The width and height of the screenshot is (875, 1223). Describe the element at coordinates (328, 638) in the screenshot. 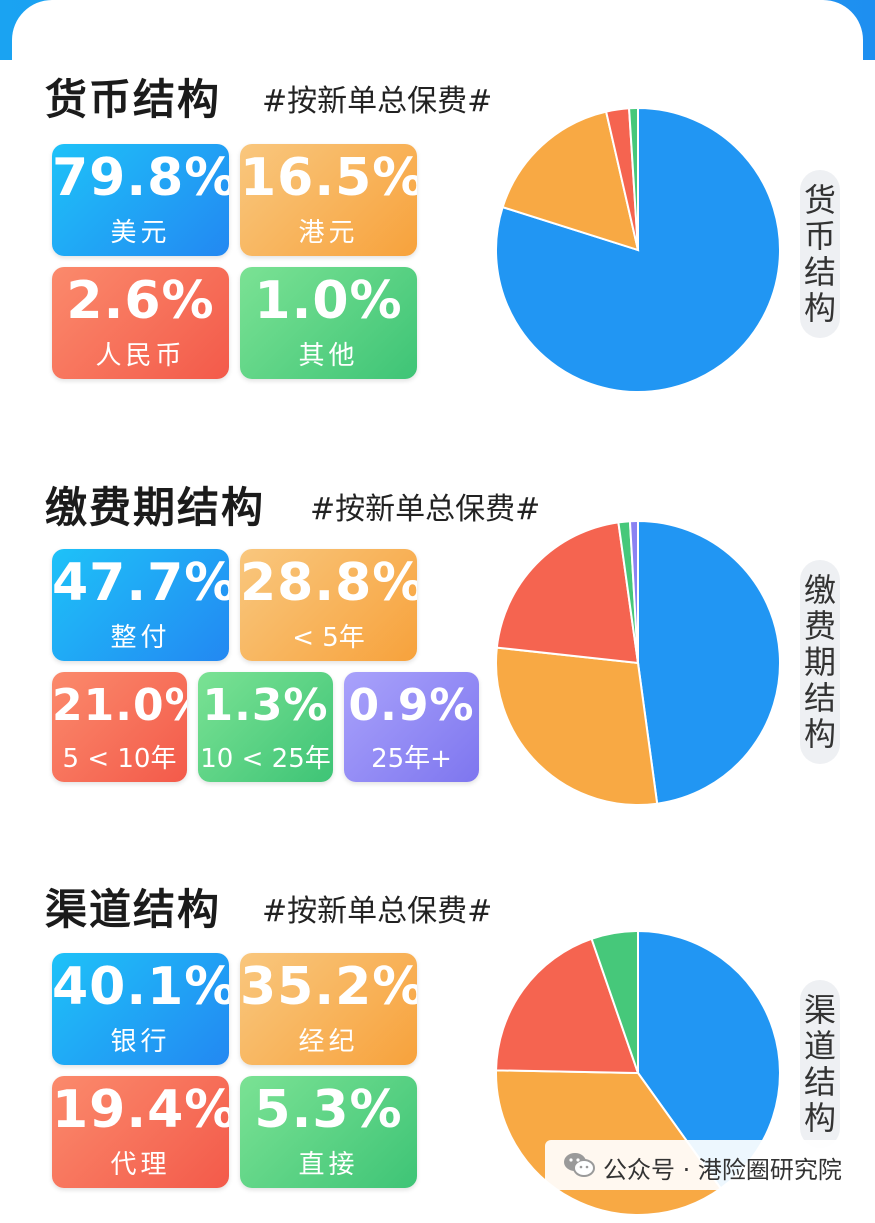

I see `stat-label: < 5年` at that location.